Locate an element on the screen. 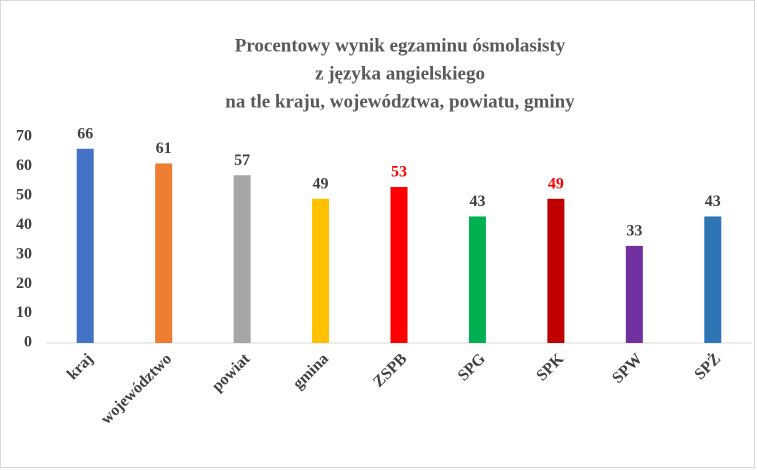 Image resolution: width=757 pixels, height=470 pixels. y-tick-label: 50 is located at coordinates (24, 195).